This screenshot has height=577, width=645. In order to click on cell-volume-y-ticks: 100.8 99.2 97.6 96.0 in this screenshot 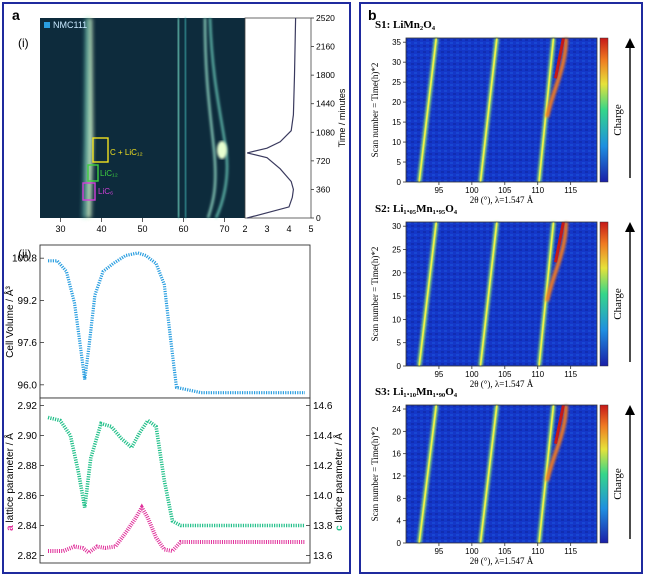, I will do `click(28, 322)`.